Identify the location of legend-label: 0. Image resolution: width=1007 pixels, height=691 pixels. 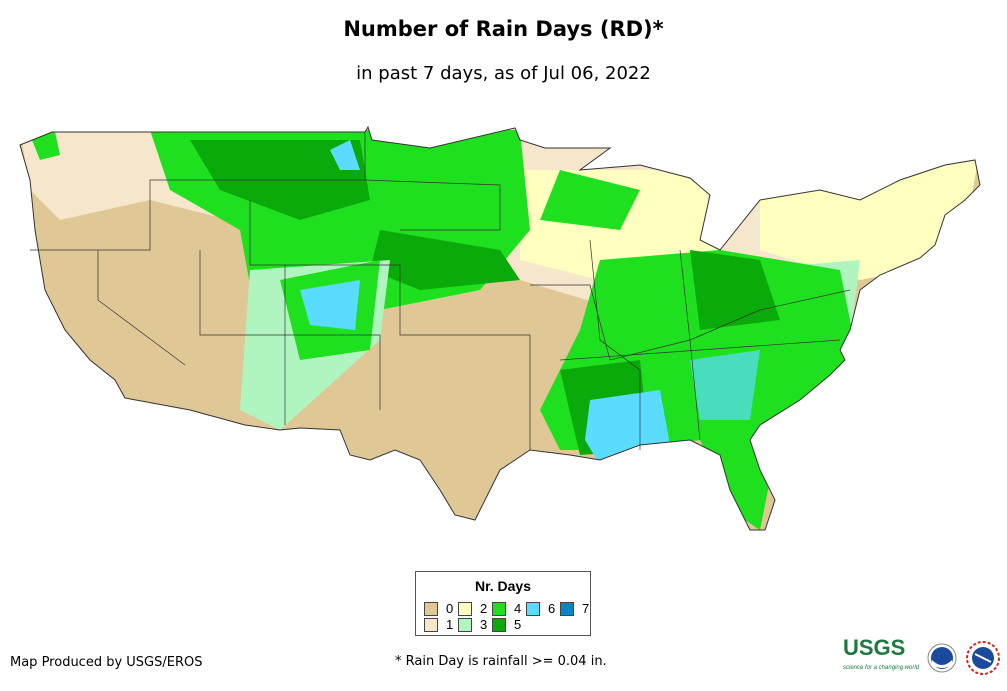
(450, 608).